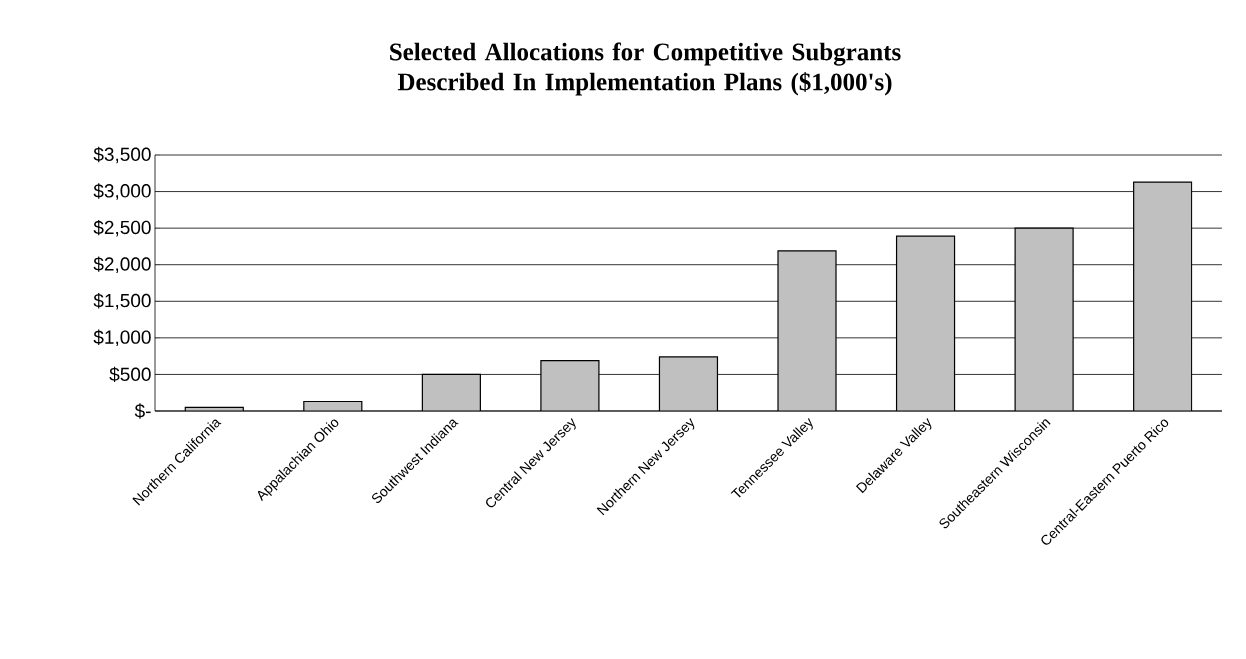 This screenshot has width=1246, height=659. What do you see at coordinates (122, 191) in the screenshot?
I see `y-tick-label: $3,000` at bounding box center [122, 191].